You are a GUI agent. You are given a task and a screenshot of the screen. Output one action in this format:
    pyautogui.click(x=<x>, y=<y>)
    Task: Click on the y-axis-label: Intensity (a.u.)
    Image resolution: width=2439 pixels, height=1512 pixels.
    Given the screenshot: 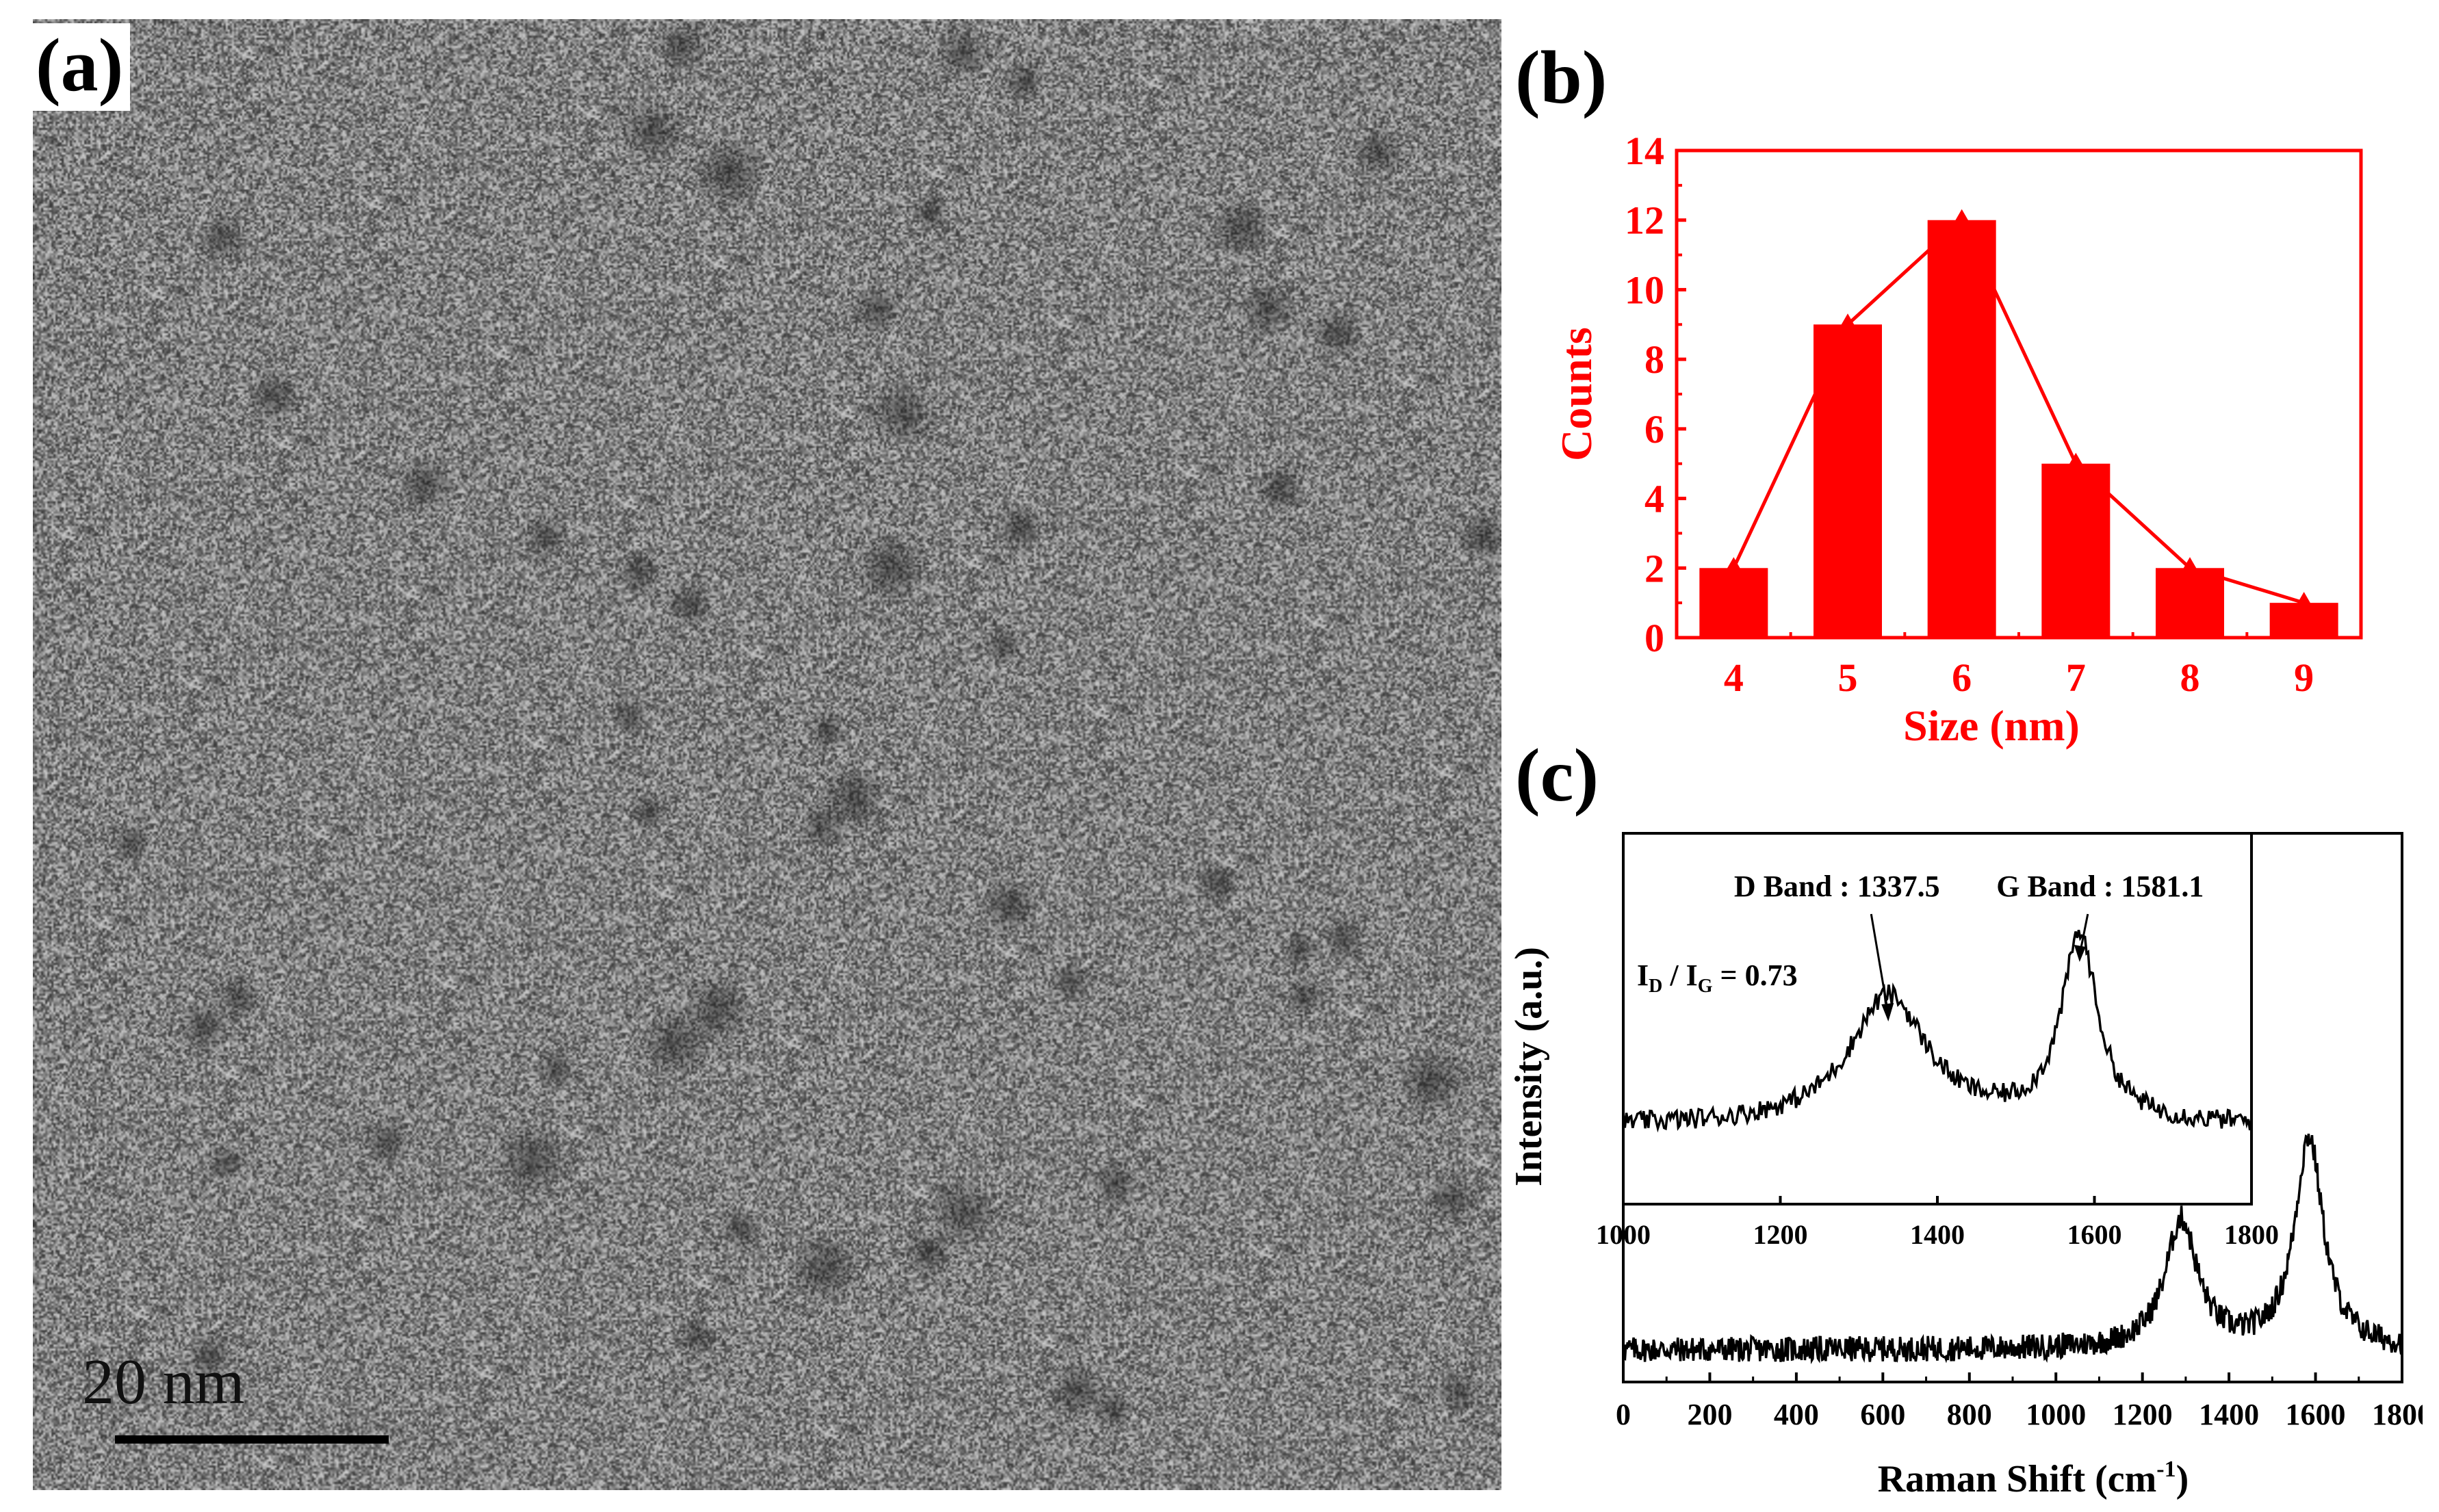 What is the action you would take?
    pyautogui.click(x=1531, y=1066)
    